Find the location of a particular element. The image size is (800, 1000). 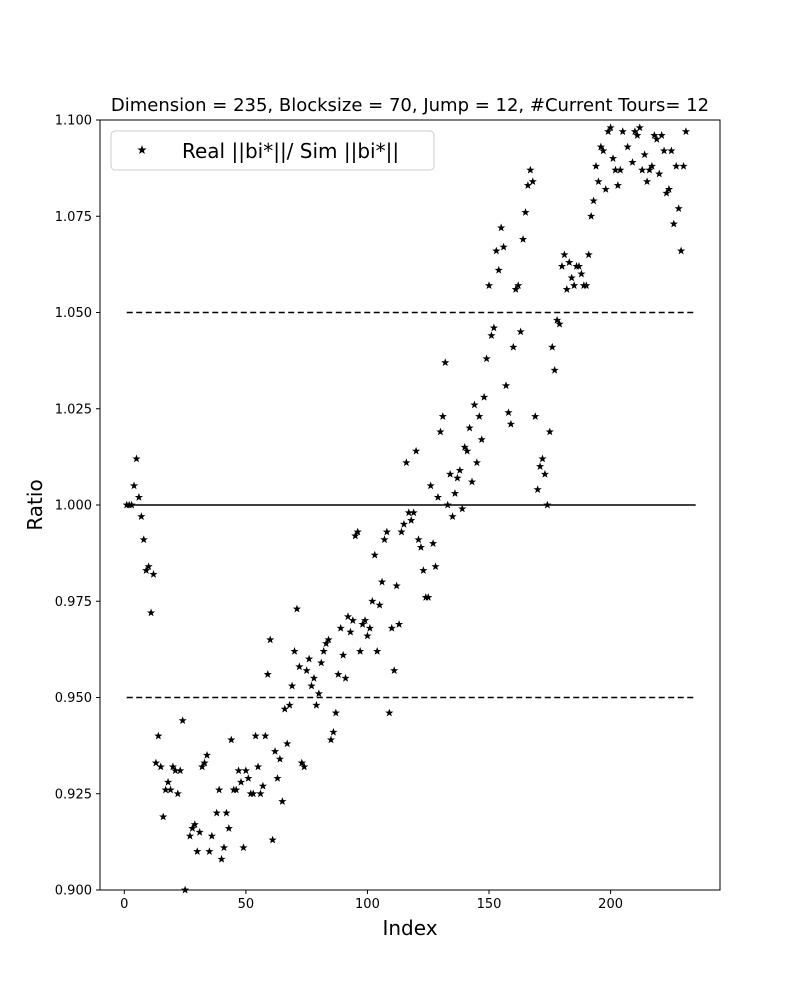

legend-entry-label: Real ||bi*||/ Sim ||bi*|| is located at coordinates (290, 151).